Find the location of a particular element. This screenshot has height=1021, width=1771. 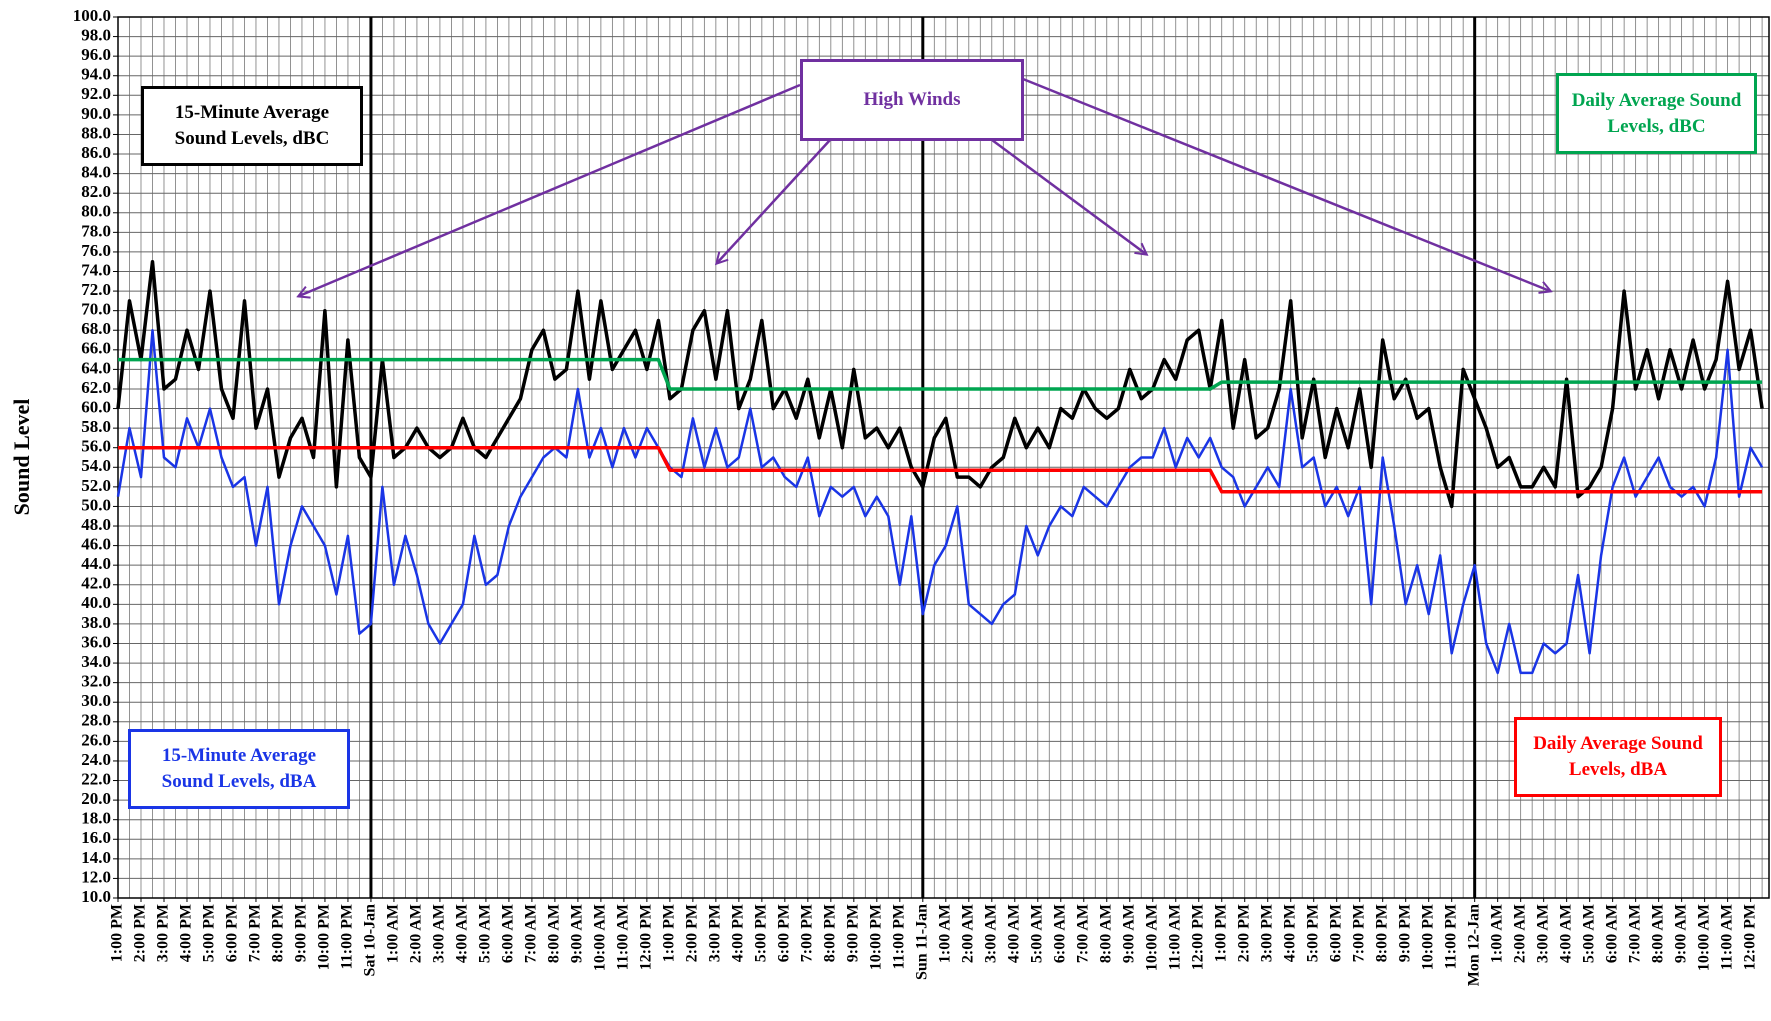

y-tick-label: 78.0 is located at coordinates (96, 230).